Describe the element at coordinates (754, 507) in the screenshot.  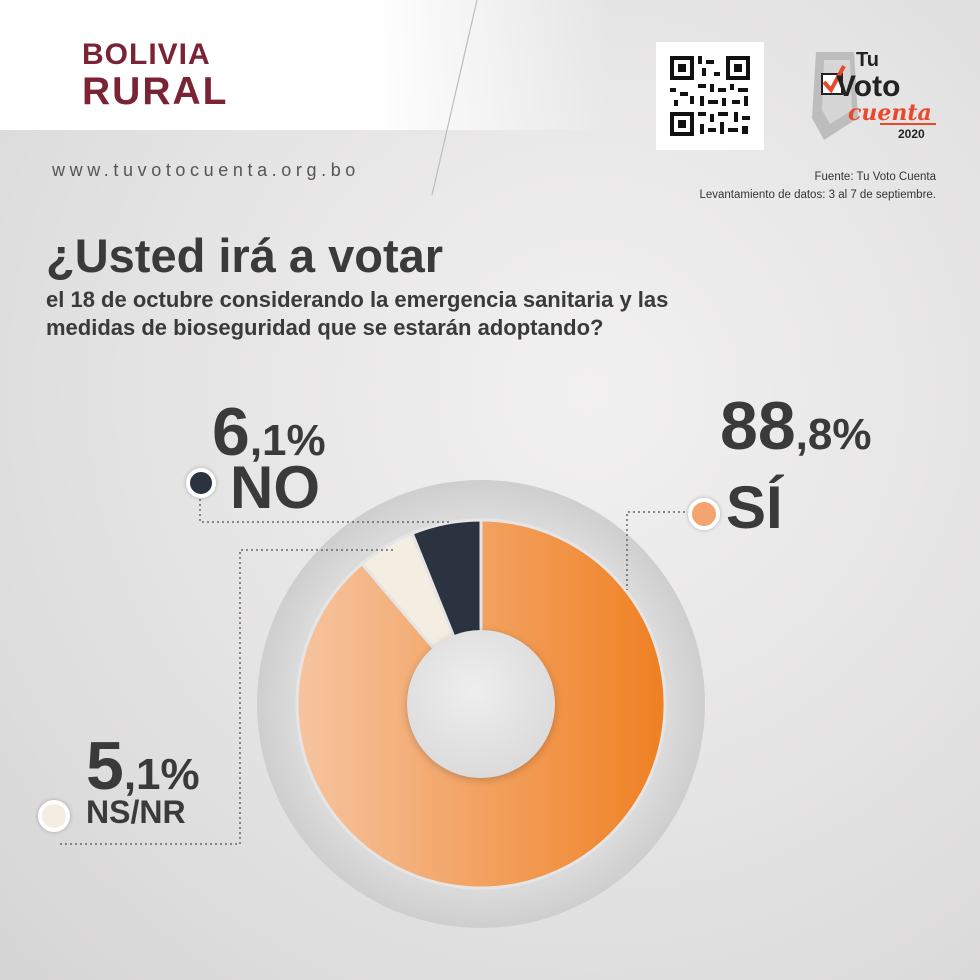
I see `label-si: SÍ` at that location.